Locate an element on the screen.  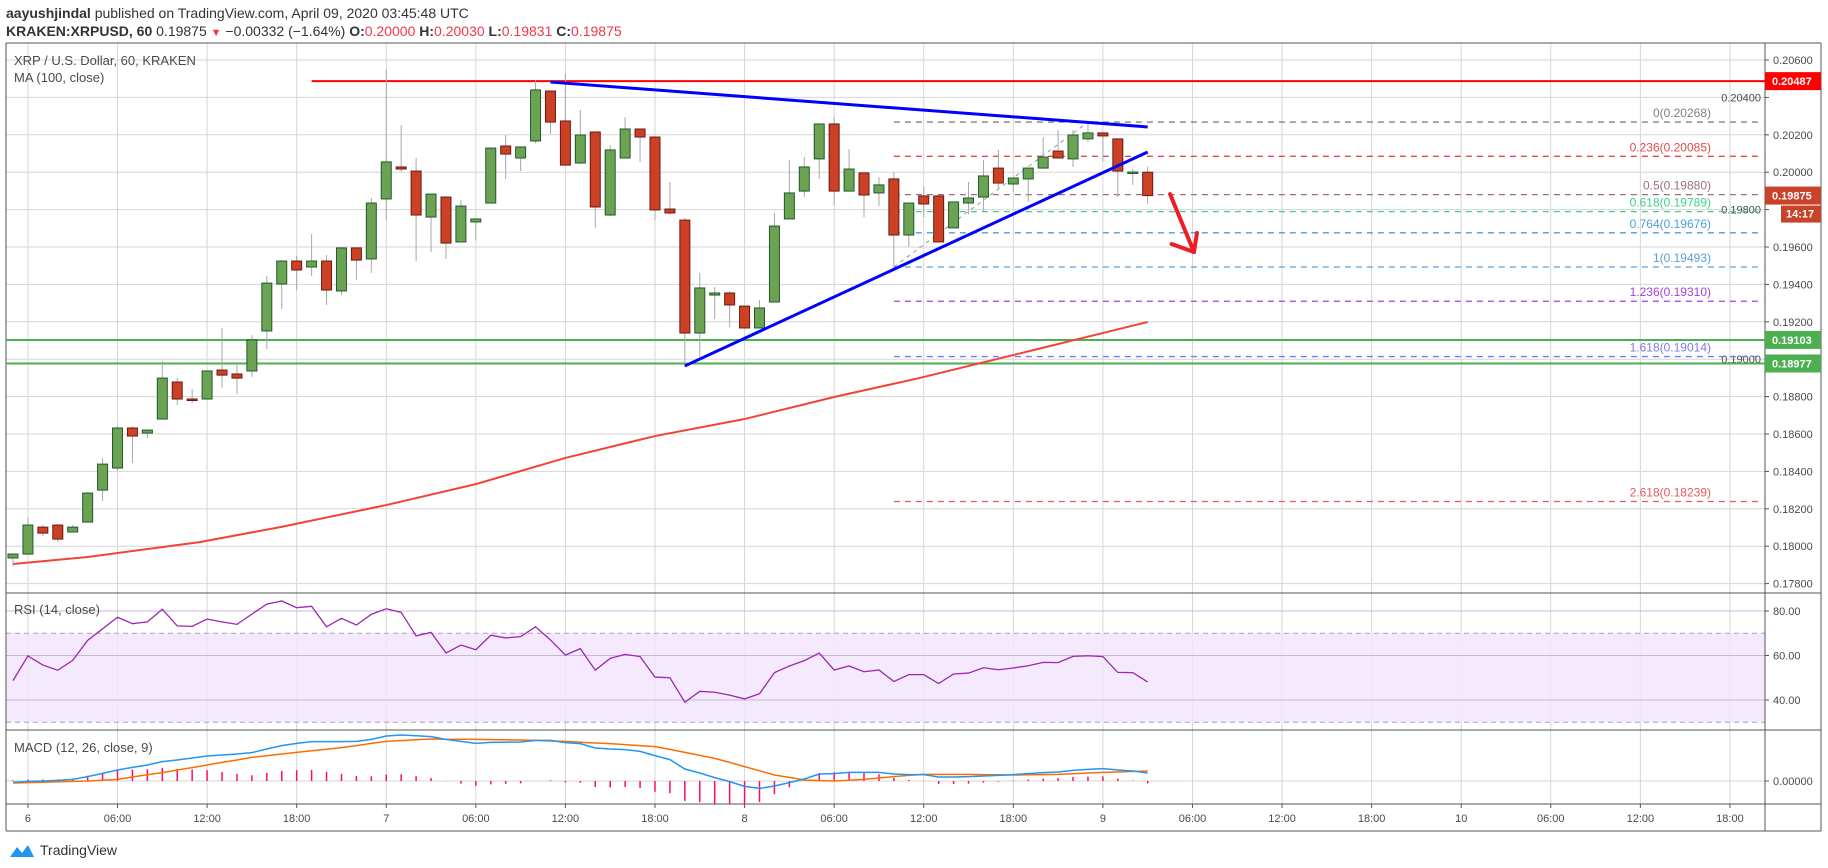
macd-line is located at coordinates (580, 762).